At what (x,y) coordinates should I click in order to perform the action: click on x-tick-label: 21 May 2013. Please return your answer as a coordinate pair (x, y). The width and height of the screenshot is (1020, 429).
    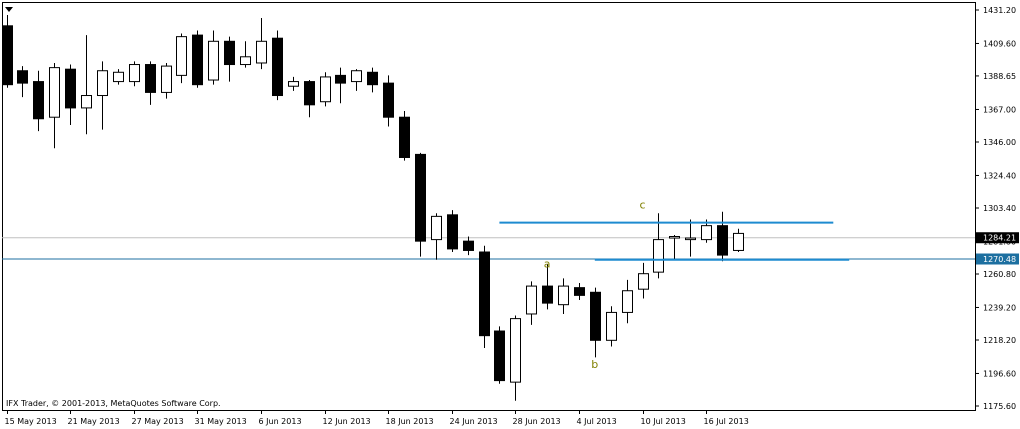
    Looking at the image, I should click on (94, 421).